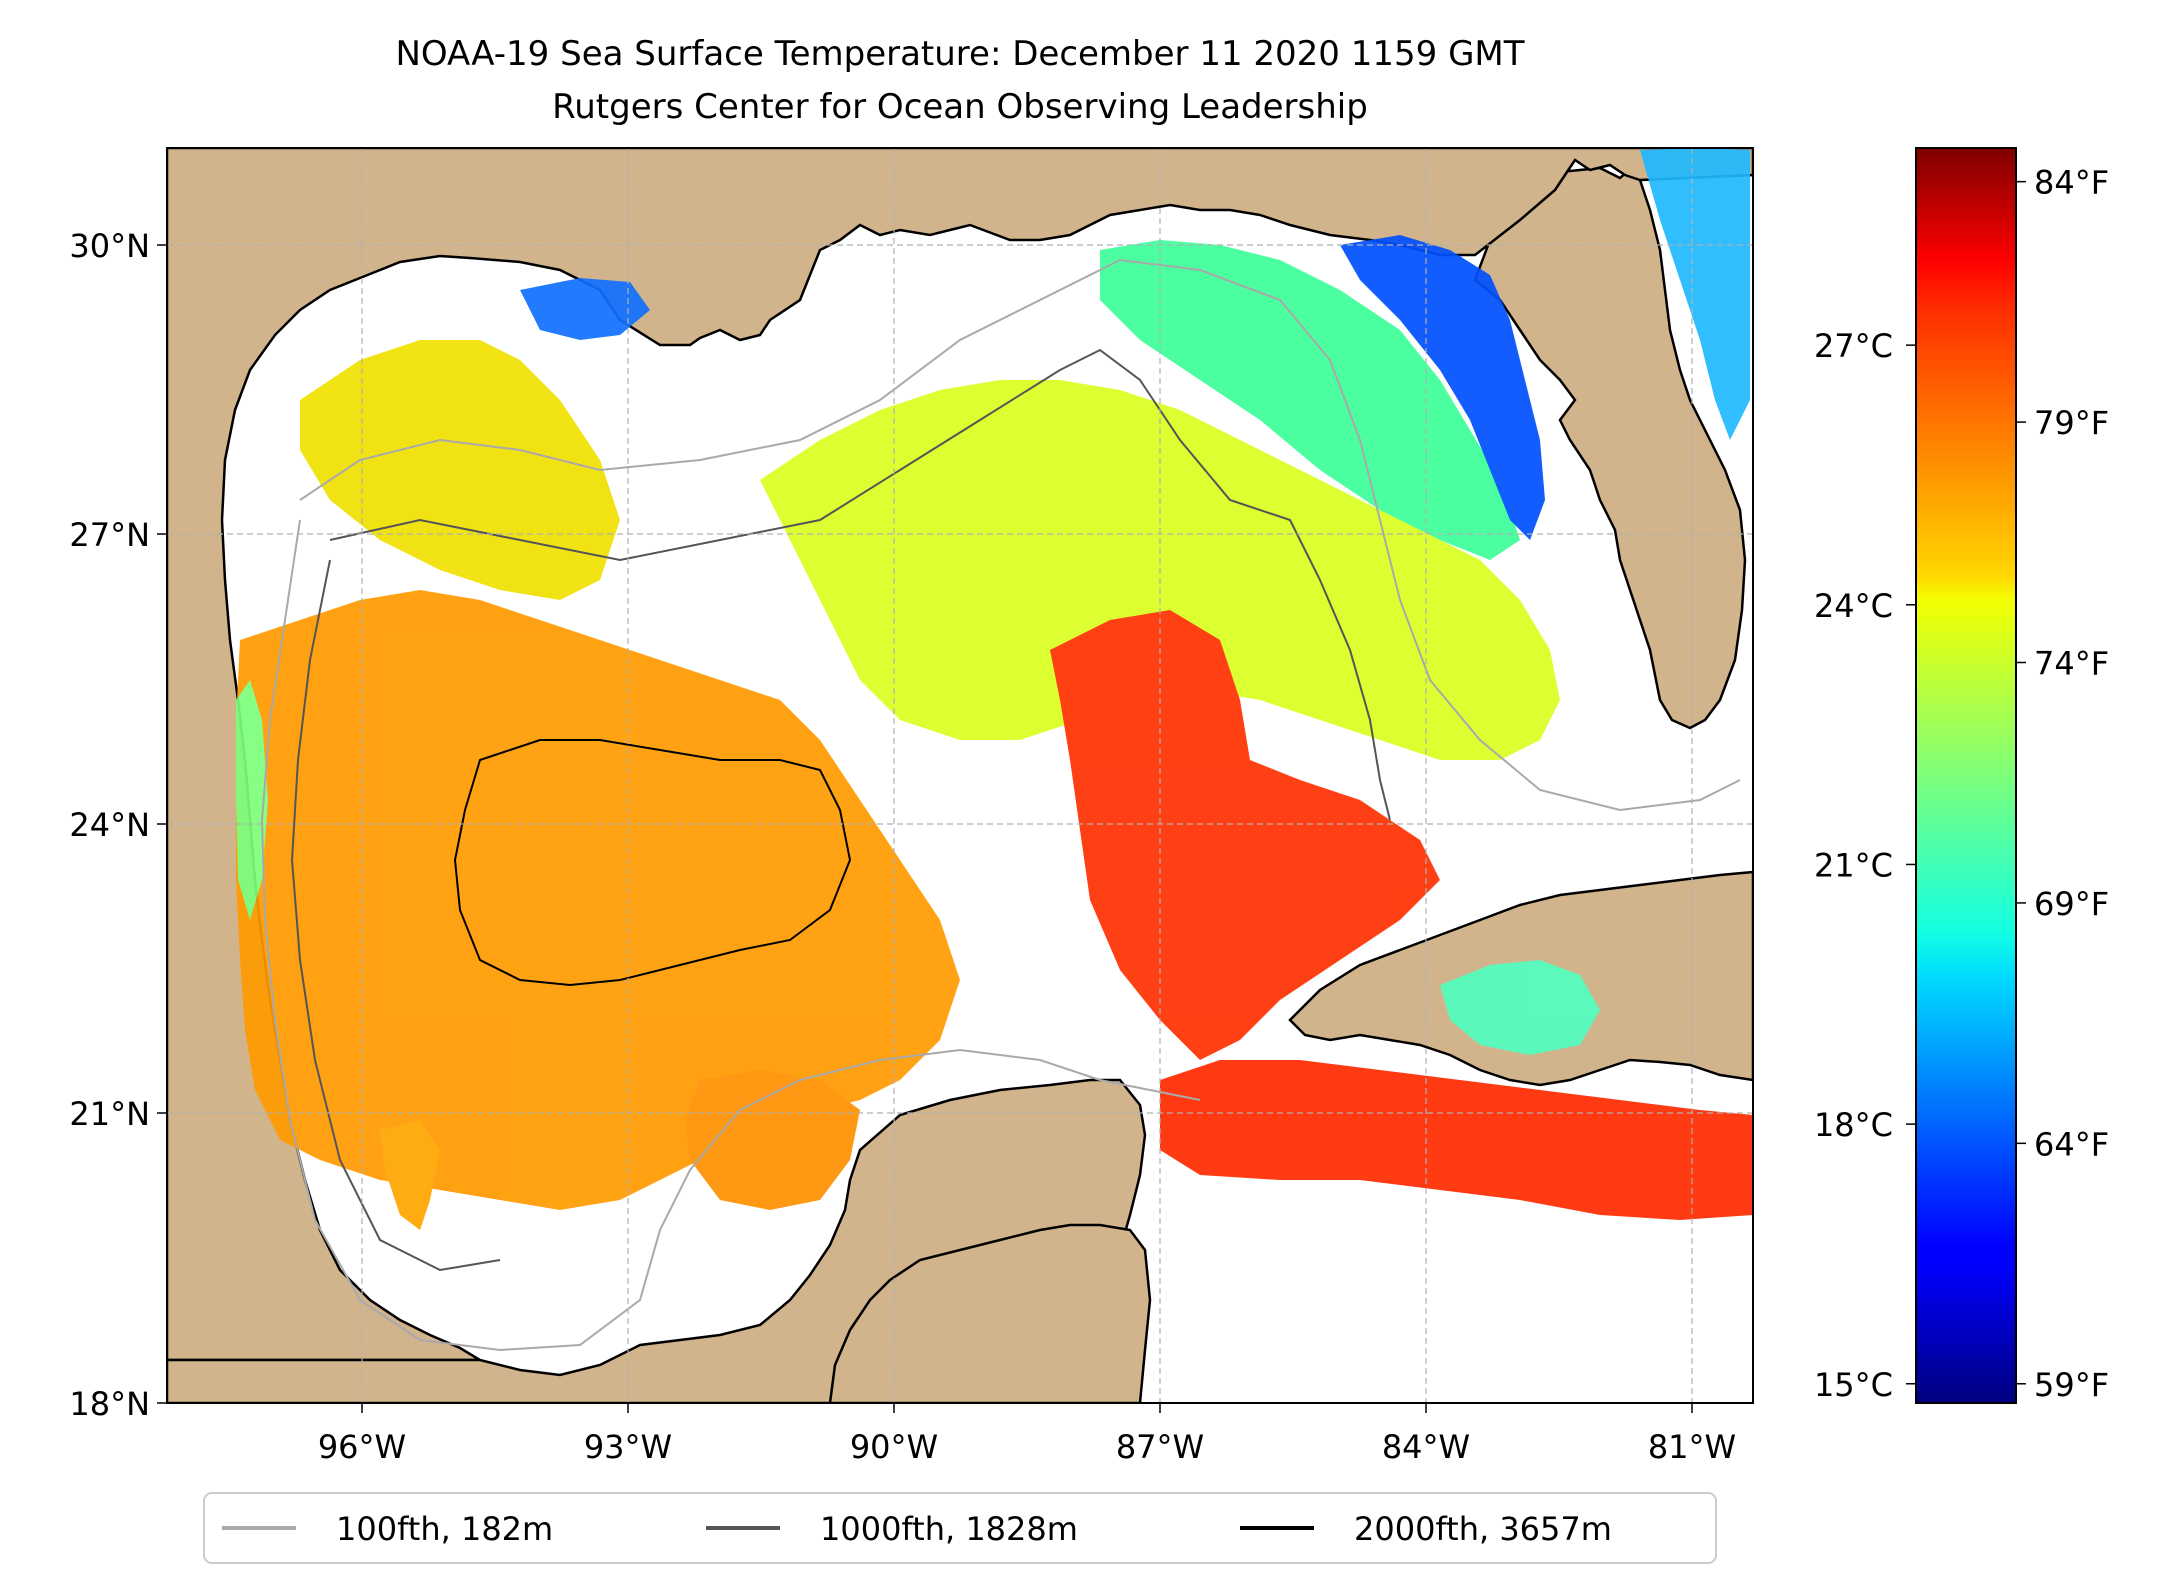 The height and width of the screenshot is (1586, 2160). What do you see at coordinates (1853, 1385) in the screenshot?
I see `colorbar-label-c: 15°C` at bounding box center [1853, 1385].